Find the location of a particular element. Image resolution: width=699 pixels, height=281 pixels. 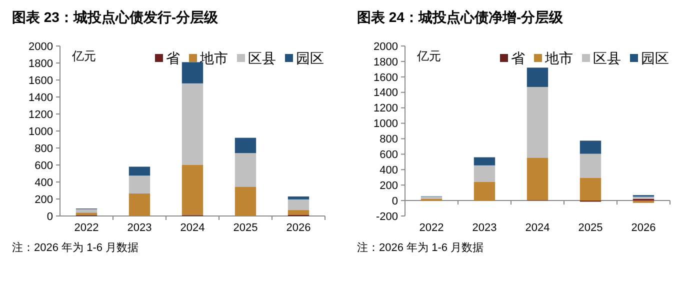

y-tick-label: -200 is located at coordinates (387, 216).